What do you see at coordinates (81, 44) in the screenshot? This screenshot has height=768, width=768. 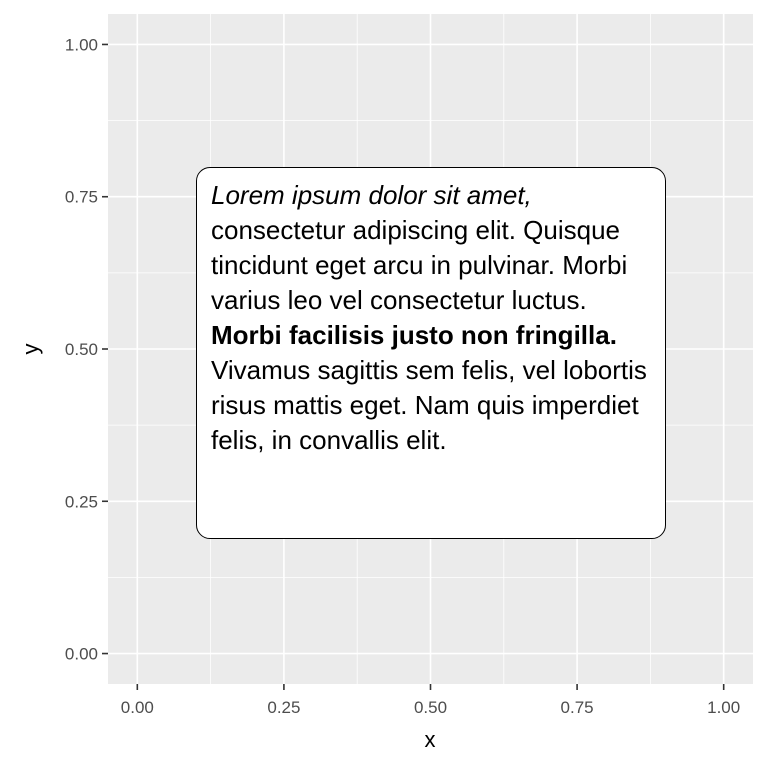 I see `y-tick-label: 1.00` at bounding box center [81, 44].